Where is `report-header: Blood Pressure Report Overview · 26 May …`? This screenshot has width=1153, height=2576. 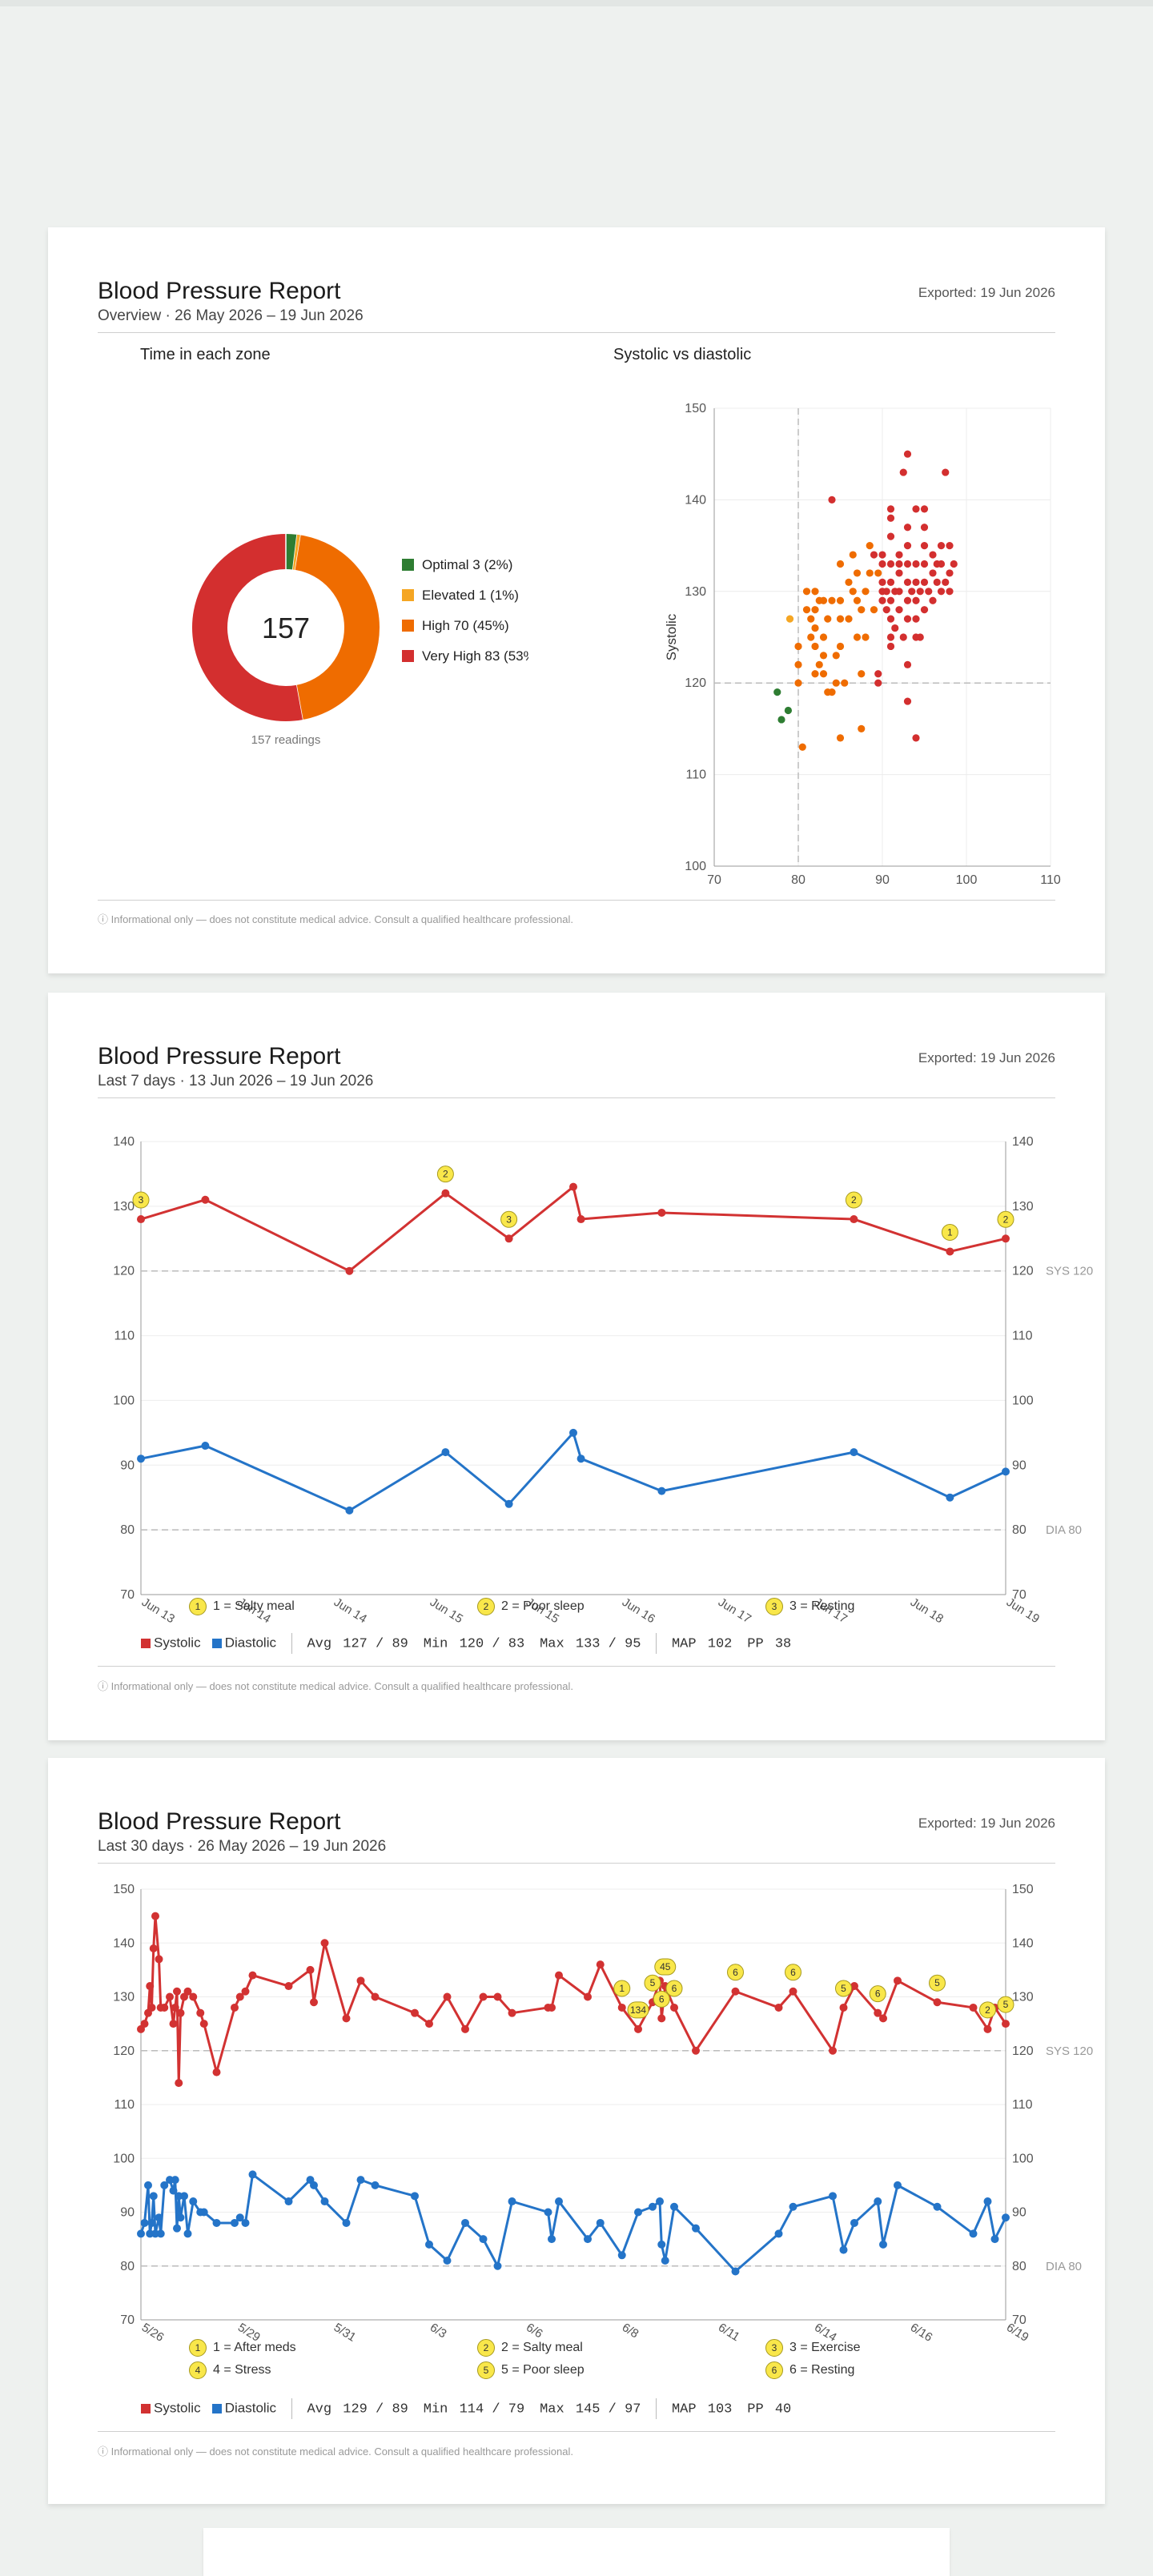 report-header: Blood Pressure Report Overview · 26 May … is located at coordinates (576, 301).